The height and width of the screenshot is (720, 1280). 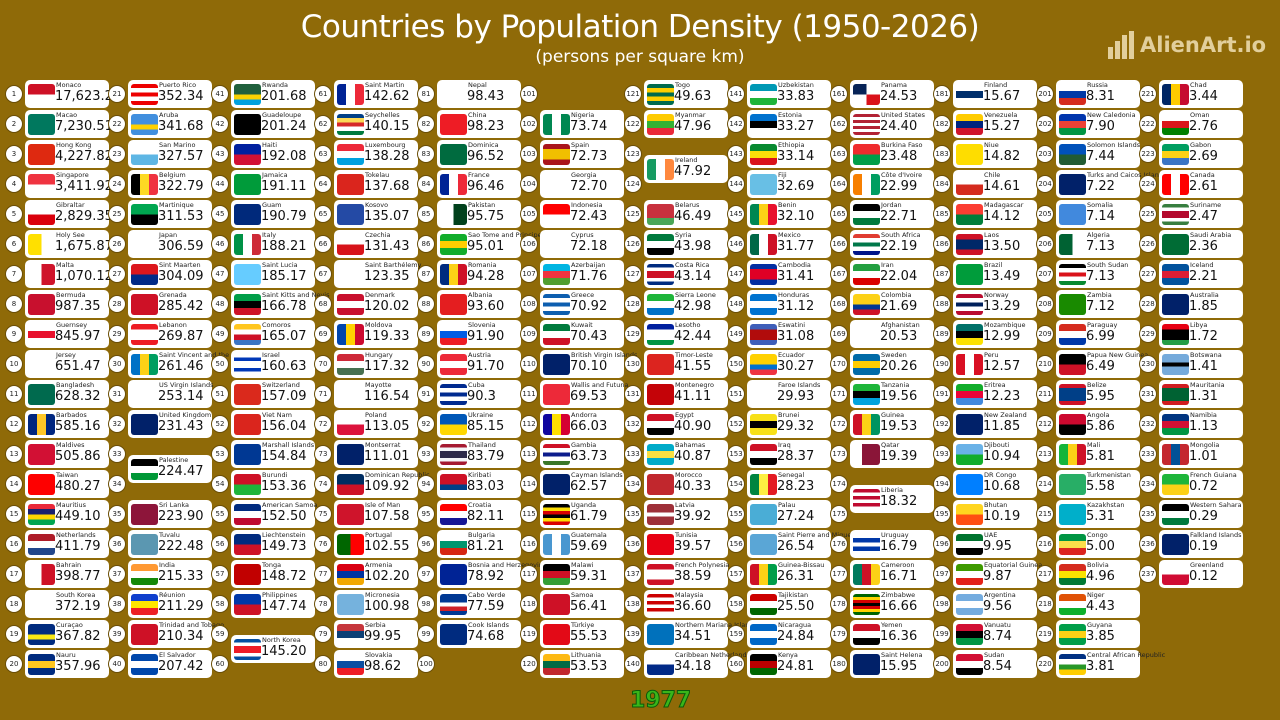 I want to click on rank-badge: 203, so click(x=1045, y=154).